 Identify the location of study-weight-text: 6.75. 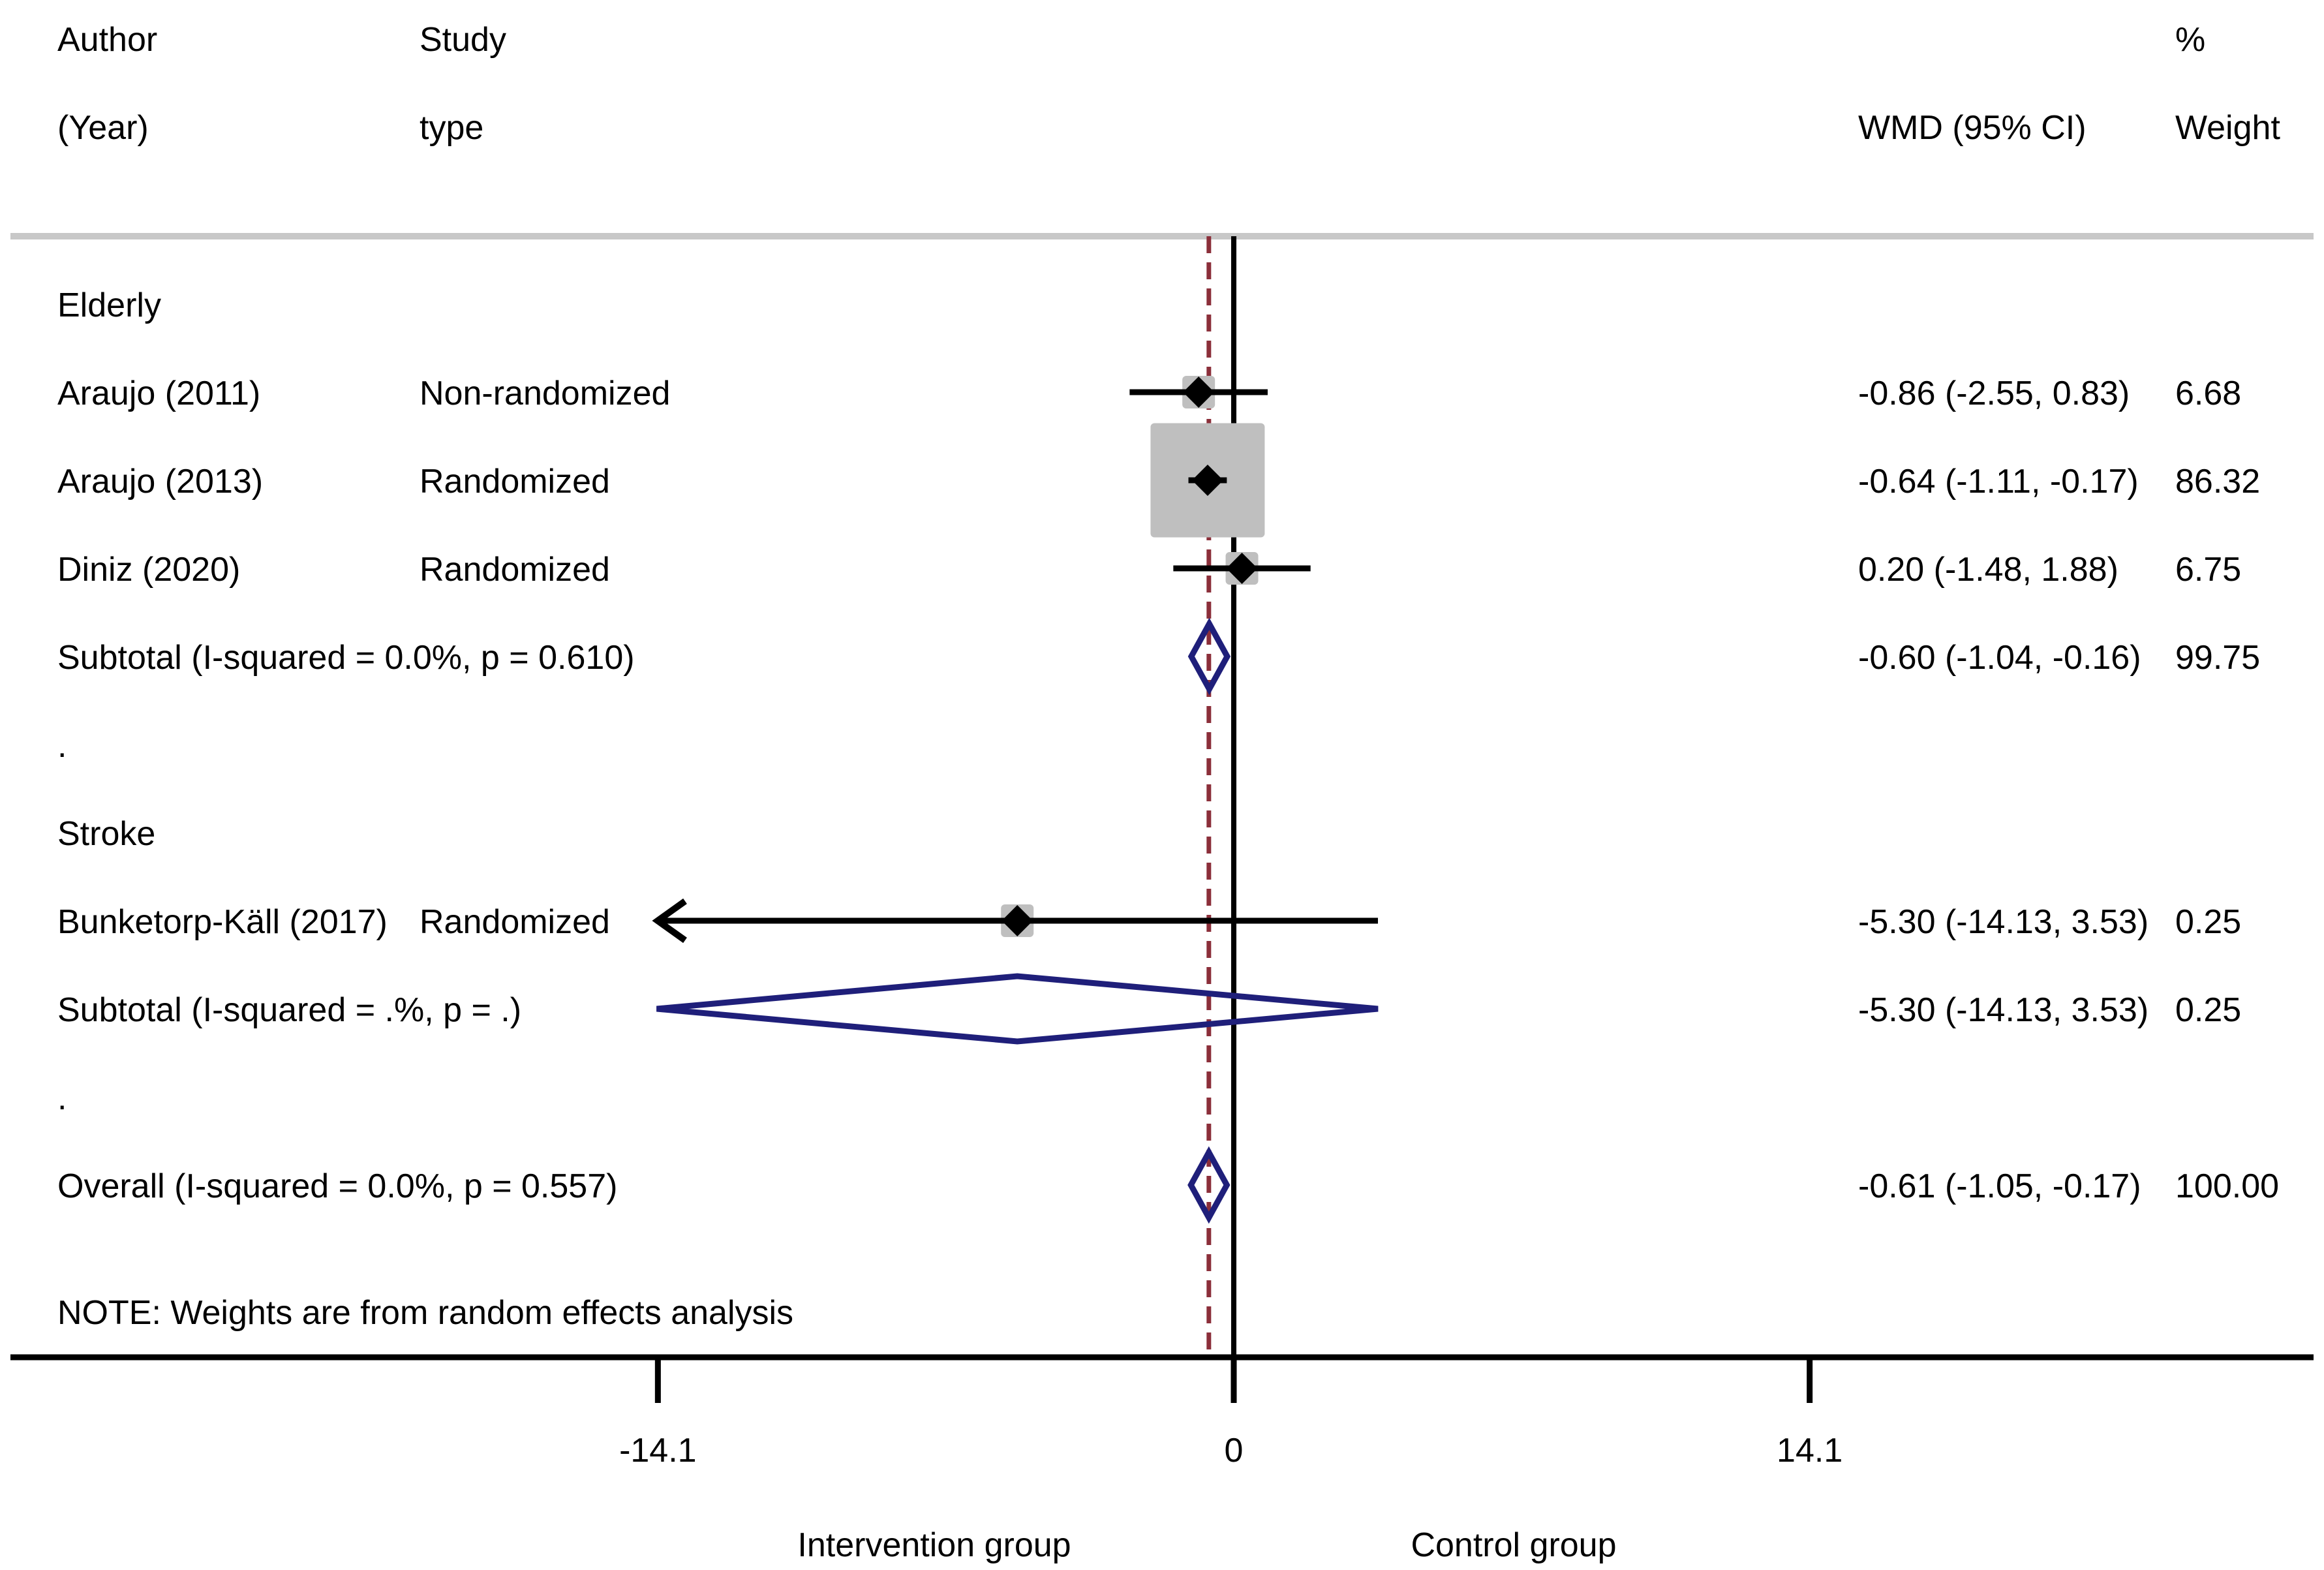
(2208, 570).